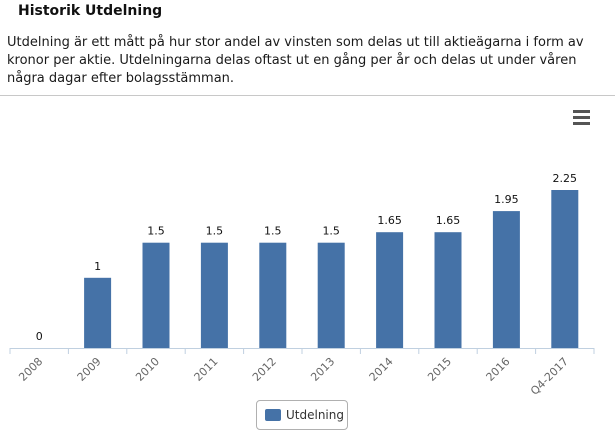 This screenshot has height=436, width=615. I want to click on legend-label: Utdelning, so click(315, 415).